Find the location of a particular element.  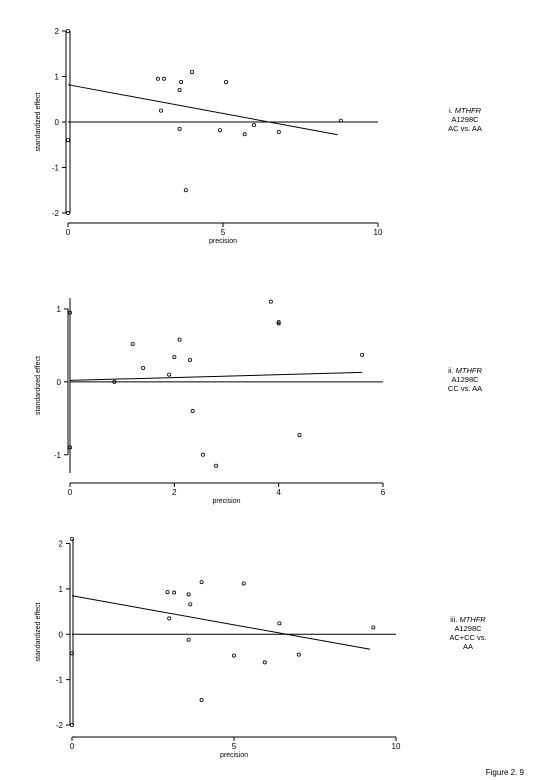

panel-caption-line: i. MTHFR is located at coordinates (465, 110).